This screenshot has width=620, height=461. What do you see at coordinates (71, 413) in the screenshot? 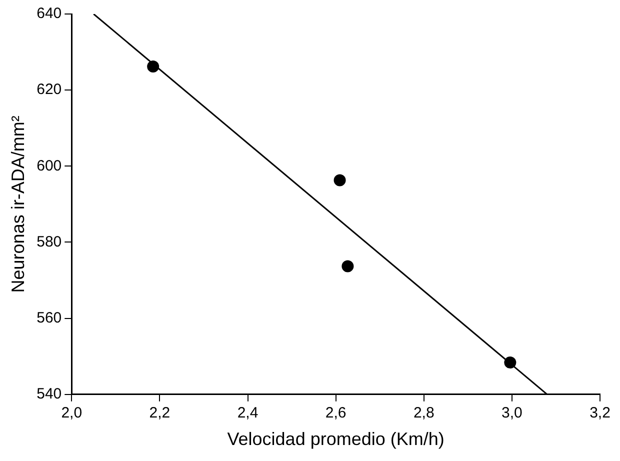
I see `x-tick-label: 2,0` at bounding box center [71, 413].